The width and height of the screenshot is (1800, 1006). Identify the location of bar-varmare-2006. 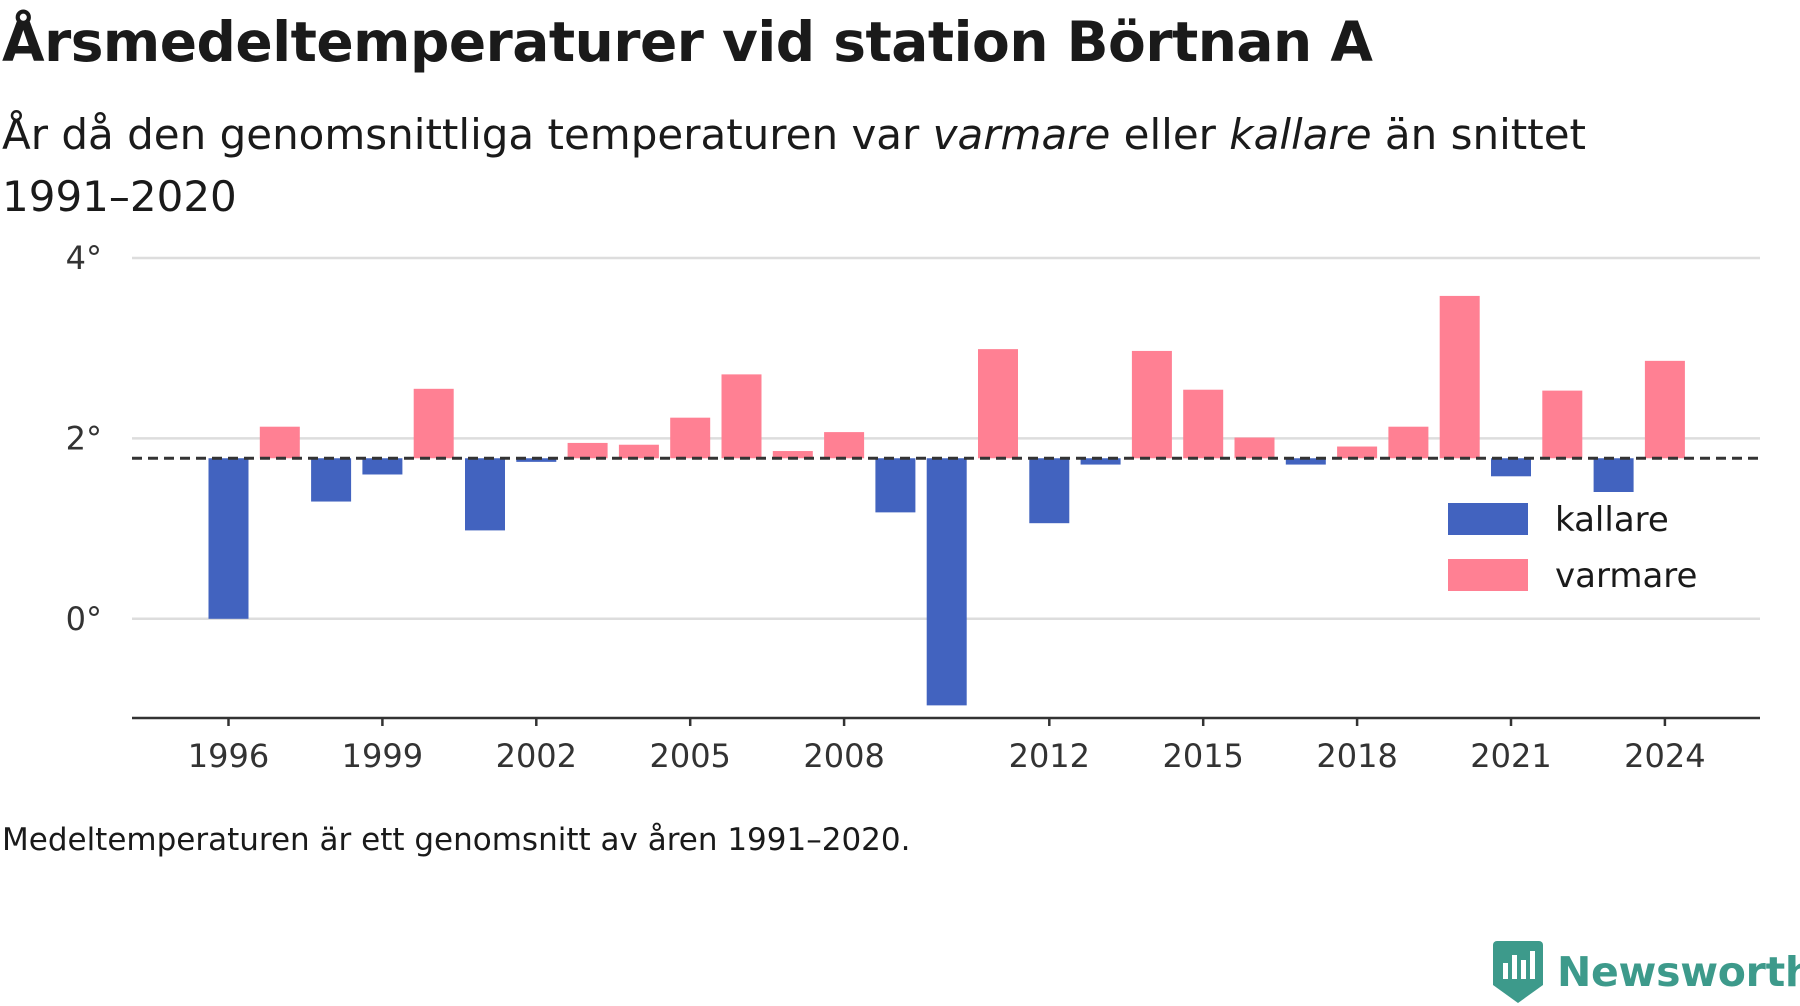
(741, 416).